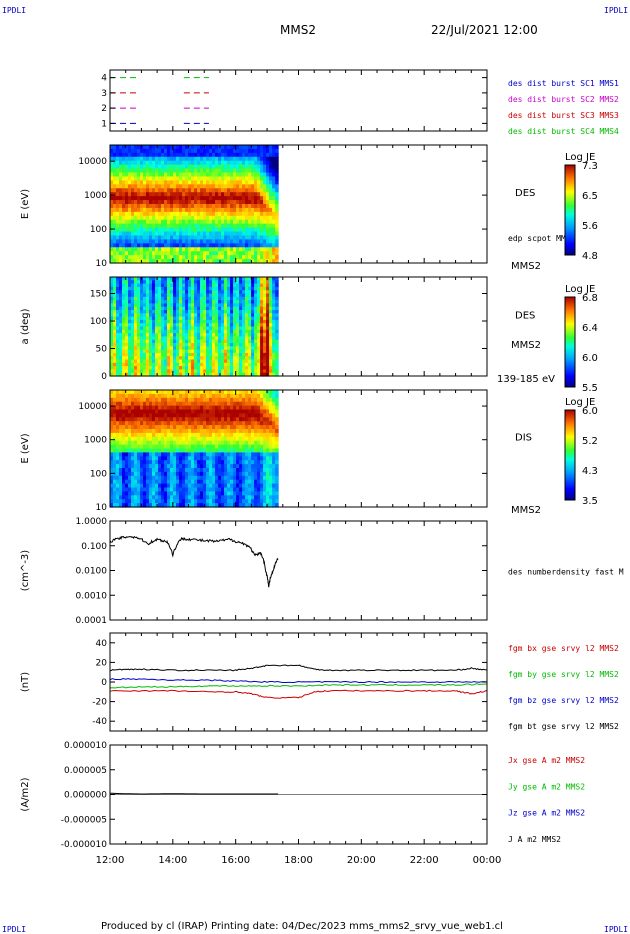 This screenshot has height=934, width=630. I want to click on des_pitch-colorbar-tick: 6.0, so click(590, 358).